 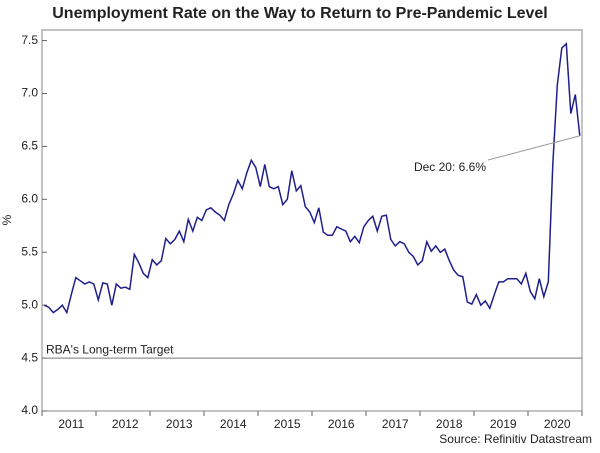 I want to click on x-tick-label: 2015, so click(x=287, y=424).